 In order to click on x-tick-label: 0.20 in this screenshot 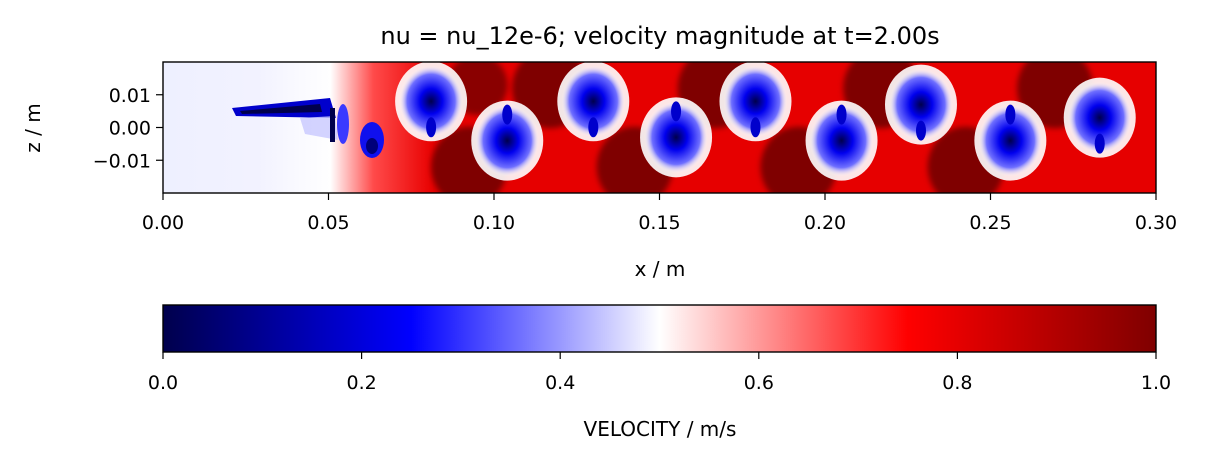, I will do `click(825, 223)`.